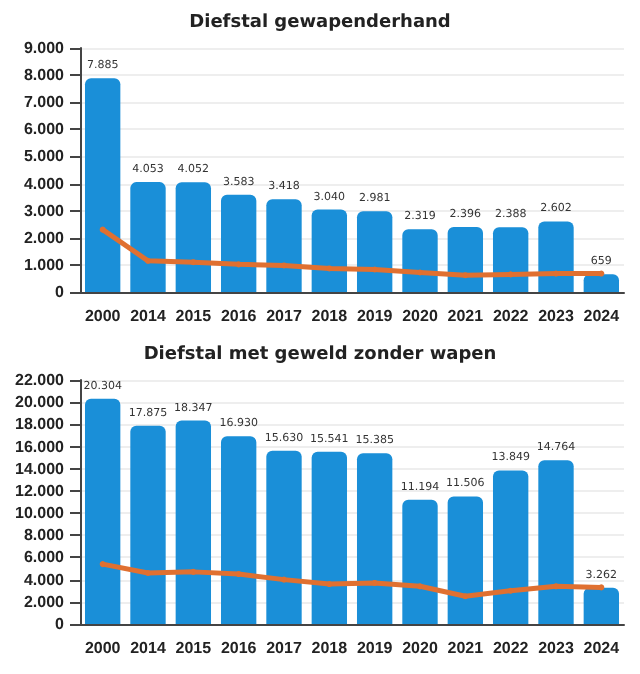 The height and width of the screenshot is (674, 640). What do you see at coordinates (320, 355) in the screenshot?
I see `chart-title: Diefstal met geweld zonder wapen` at bounding box center [320, 355].